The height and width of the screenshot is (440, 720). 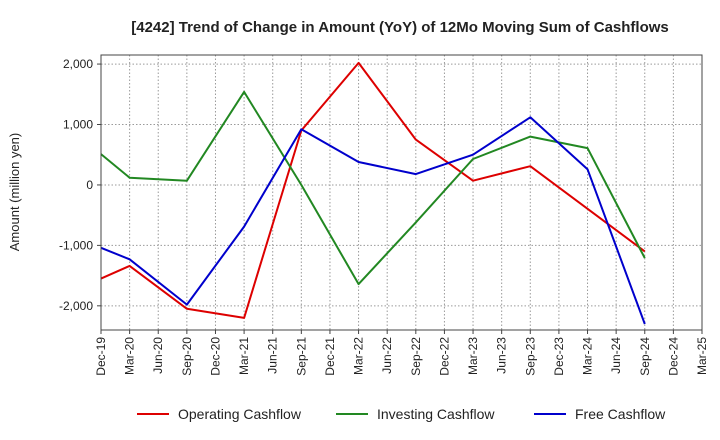 What do you see at coordinates (240, 414) in the screenshot?
I see `legend-label-operating-cashflow: Operating Cashflow` at bounding box center [240, 414].